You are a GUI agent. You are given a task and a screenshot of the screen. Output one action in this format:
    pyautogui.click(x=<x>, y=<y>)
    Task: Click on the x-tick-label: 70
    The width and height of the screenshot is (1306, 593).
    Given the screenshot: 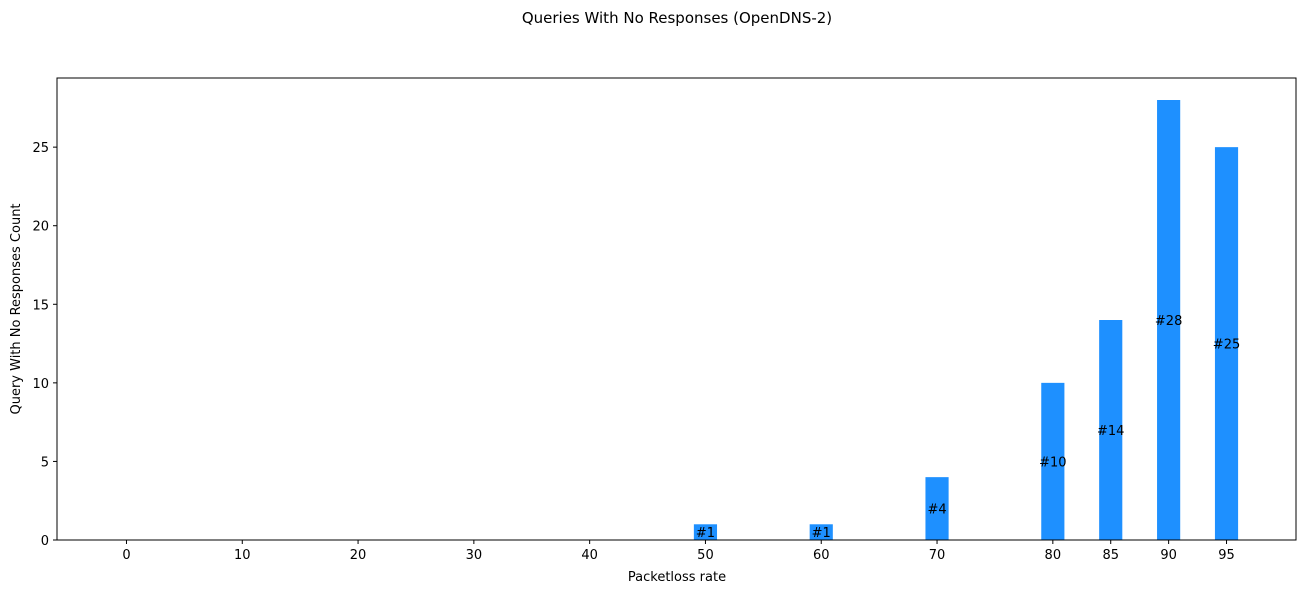 What is the action you would take?
    pyautogui.click(x=937, y=555)
    